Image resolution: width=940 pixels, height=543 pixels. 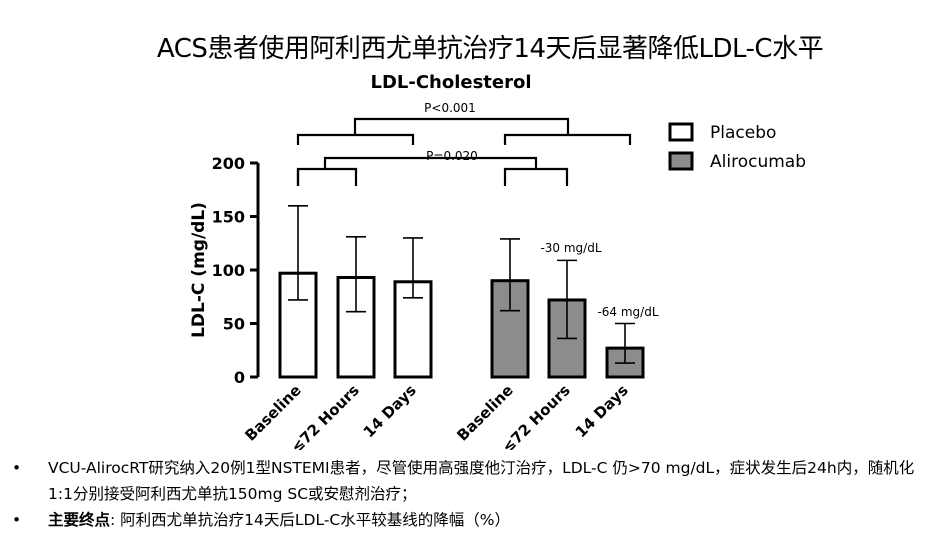 What do you see at coordinates (450, 82) in the screenshot?
I see `chart-title: LDL-Cholesterol` at bounding box center [450, 82].